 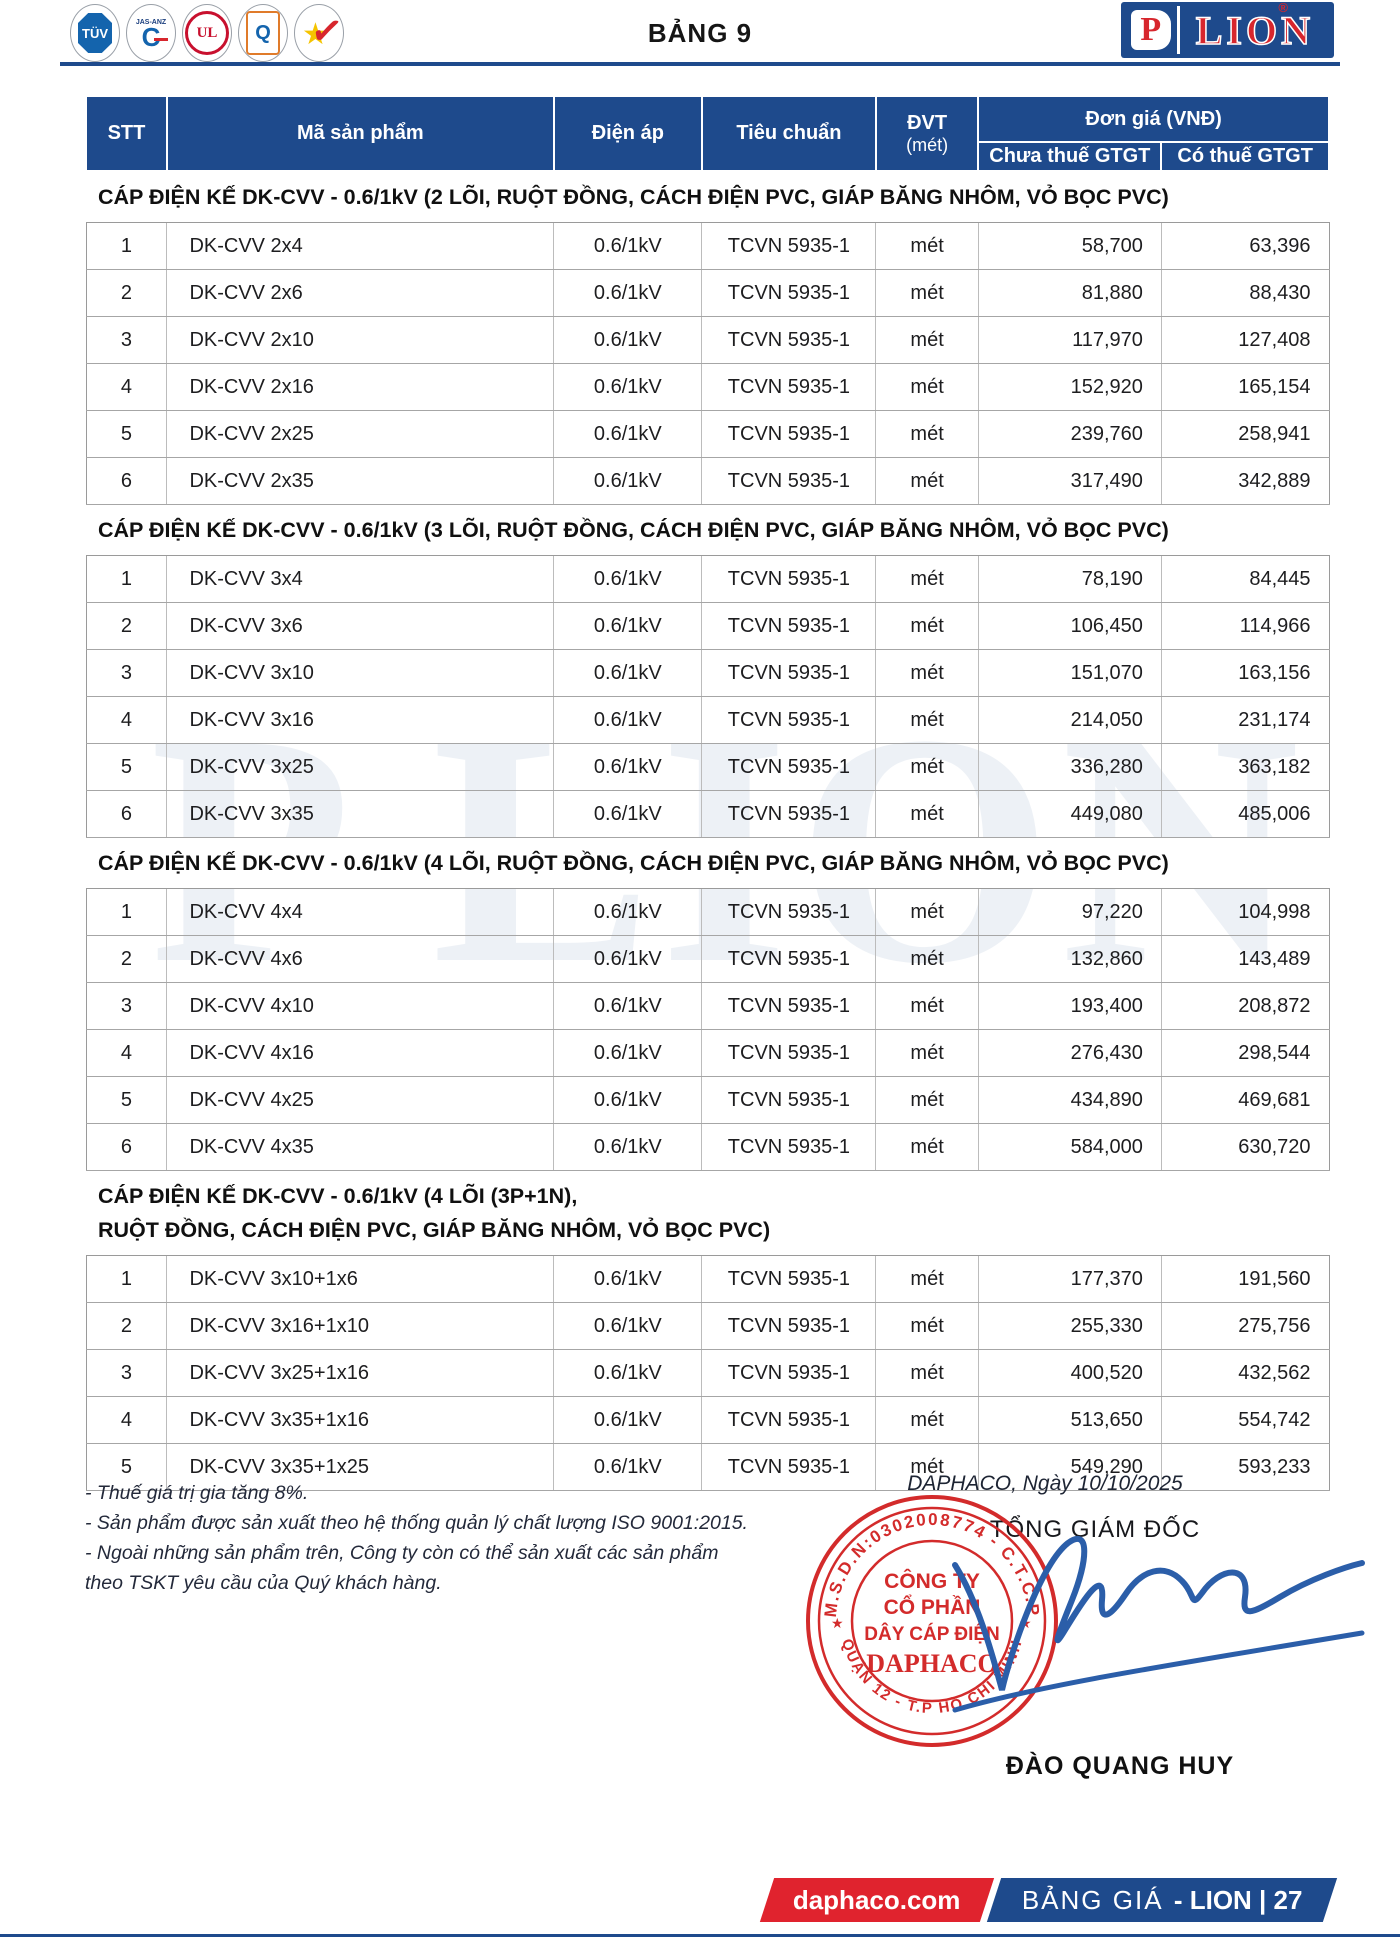 What do you see at coordinates (360, 1100) in the screenshot?
I see `cell-product-code: DK-CVV 4x25` at bounding box center [360, 1100].